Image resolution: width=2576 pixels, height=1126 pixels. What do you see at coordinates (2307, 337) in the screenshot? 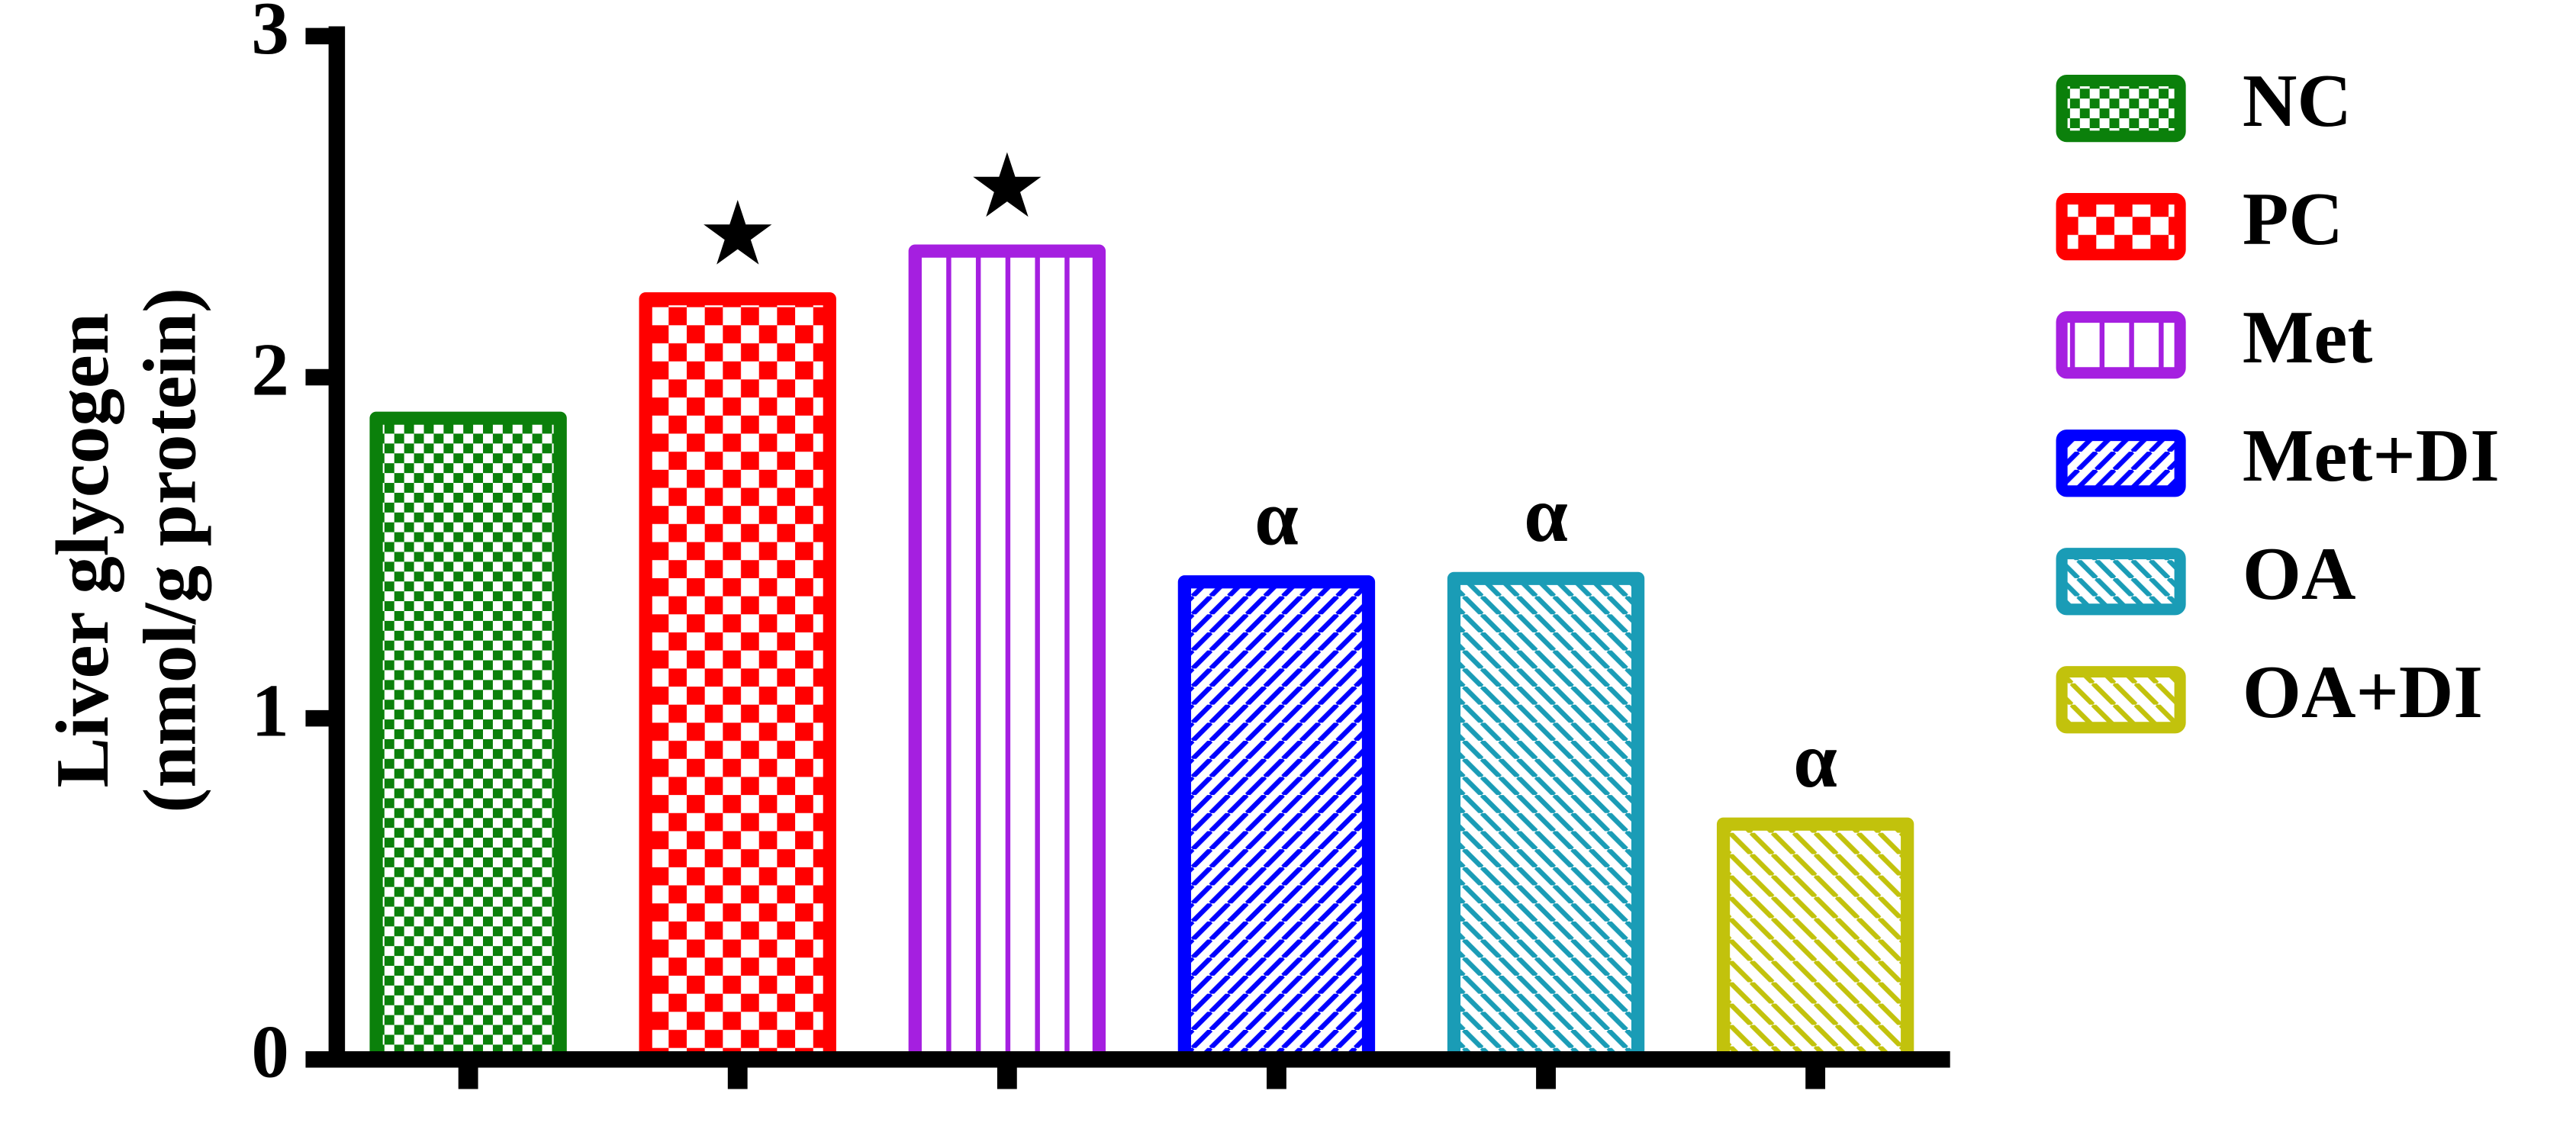
I see `legend-label: Met` at bounding box center [2307, 337].